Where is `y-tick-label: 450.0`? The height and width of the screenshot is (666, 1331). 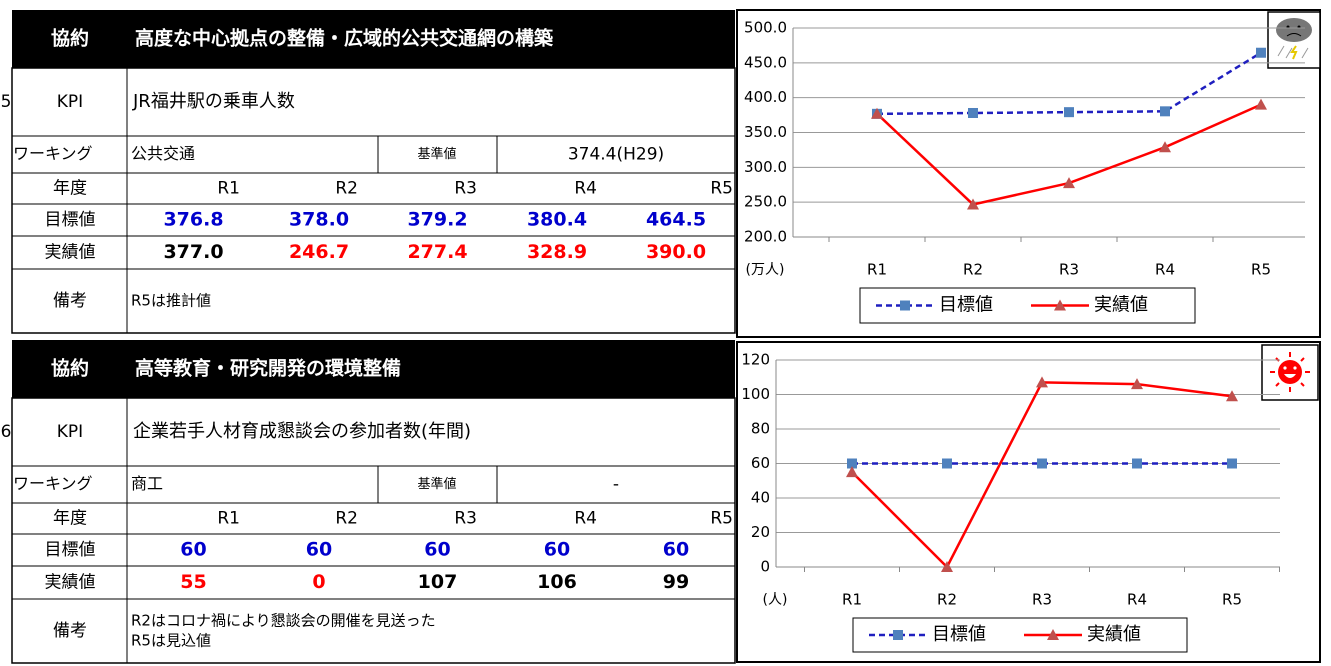 y-tick-label: 450.0 is located at coordinates (765, 62).